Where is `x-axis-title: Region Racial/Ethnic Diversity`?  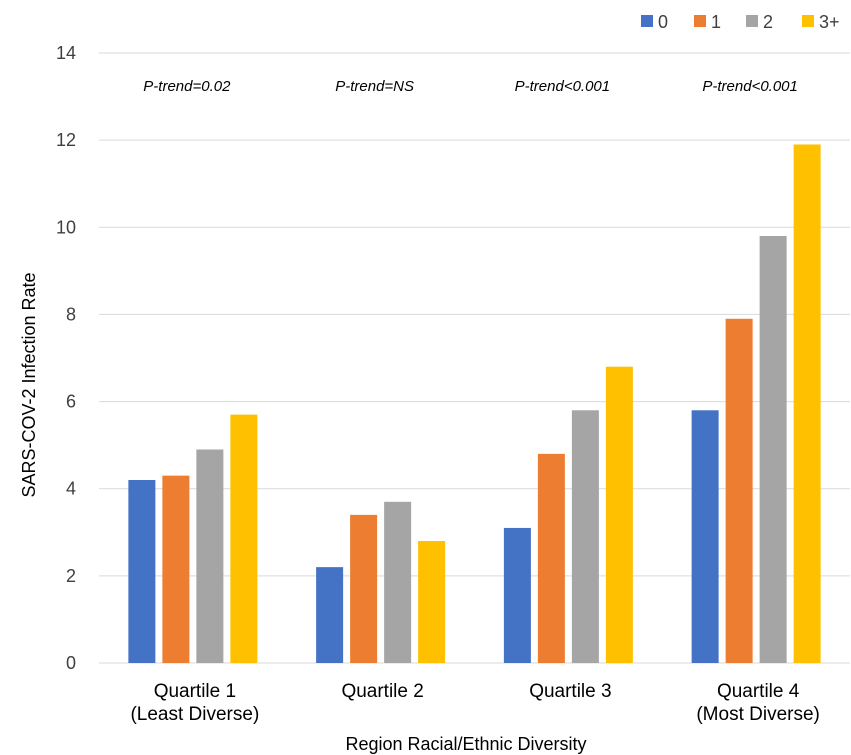
x-axis-title: Region Racial/Ethnic Diversity is located at coordinates (465, 744).